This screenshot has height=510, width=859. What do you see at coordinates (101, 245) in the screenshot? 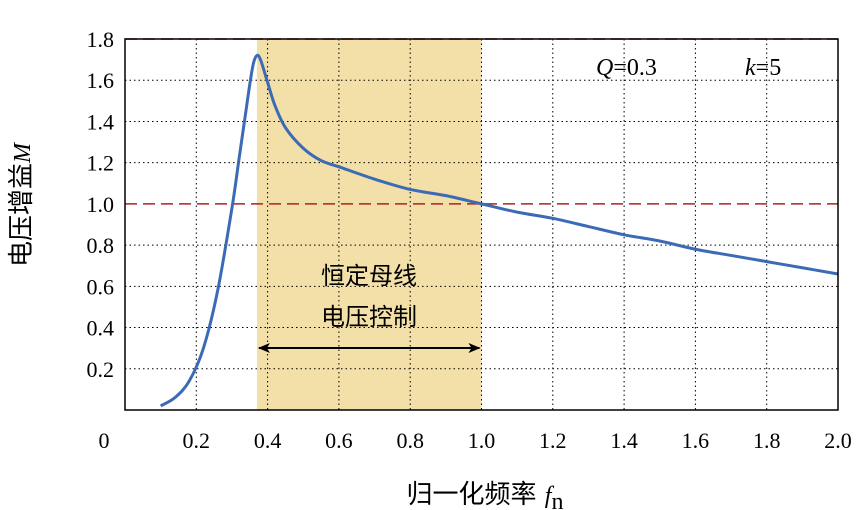
I see `y-tick-label: 0.8` at bounding box center [101, 245].